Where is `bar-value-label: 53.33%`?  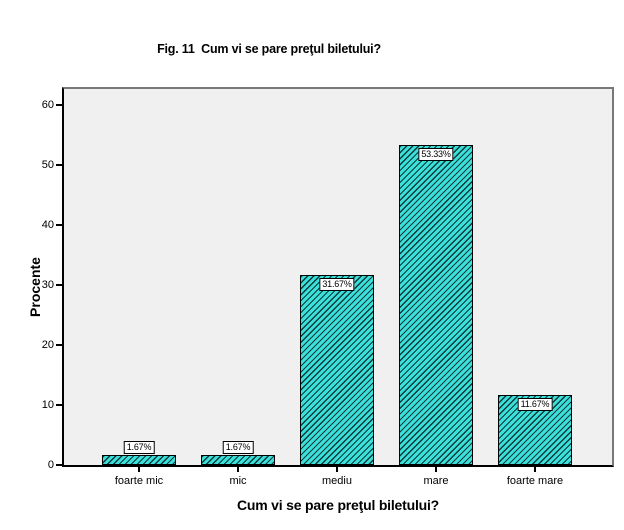 bar-value-label: 53.33% is located at coordinates (436, 155).